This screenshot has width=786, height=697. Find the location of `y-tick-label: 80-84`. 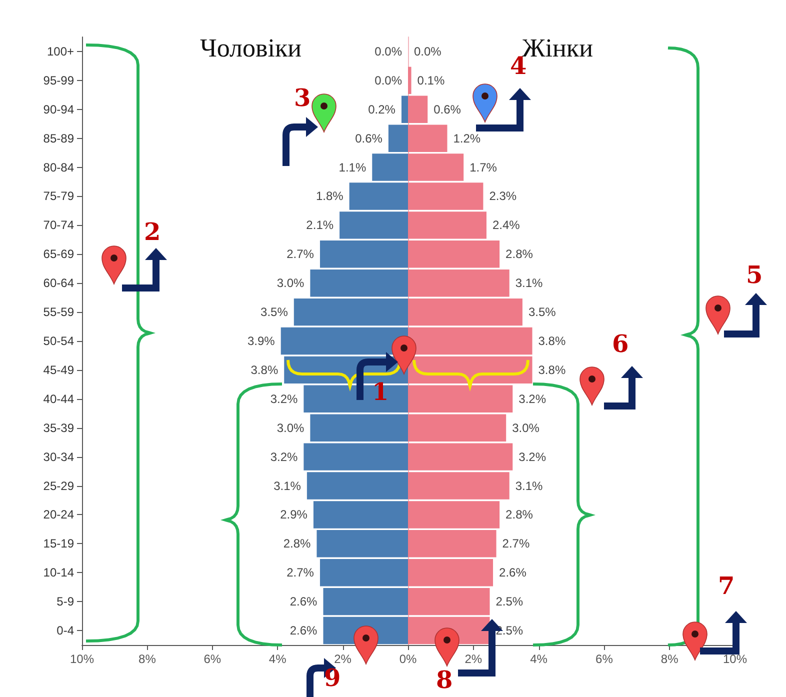

y-tick-label: 80-84 is located at coordinates (58, 167).